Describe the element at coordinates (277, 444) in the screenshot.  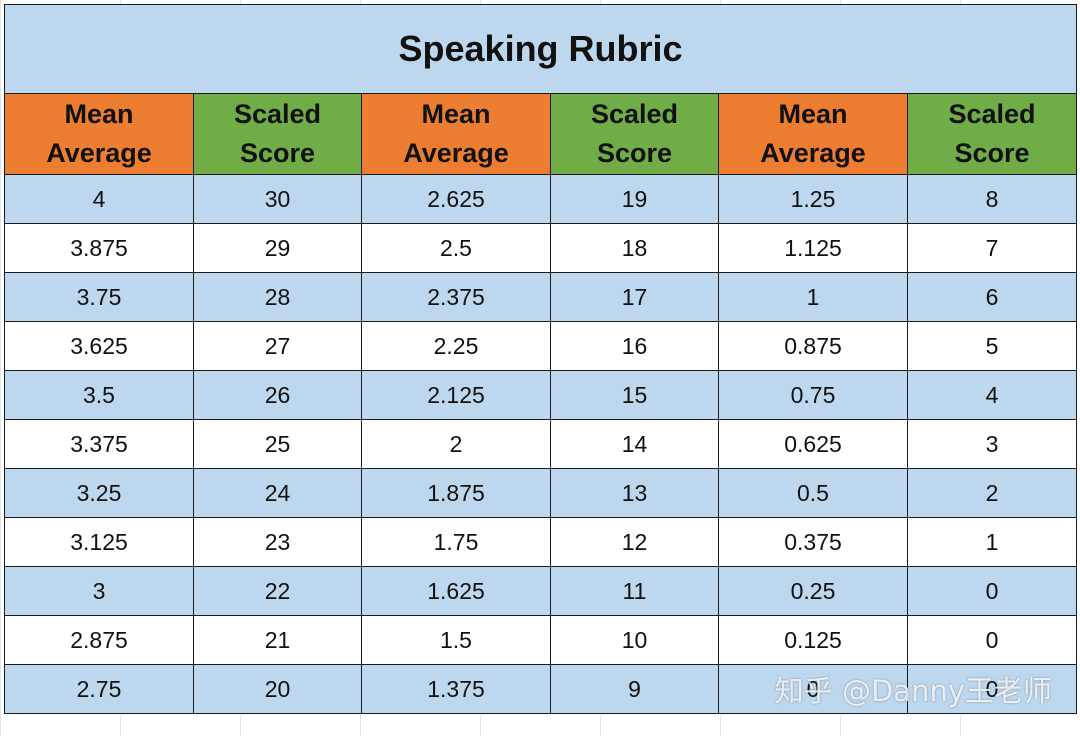
I see `scaled-score-cell: 25` at that location.